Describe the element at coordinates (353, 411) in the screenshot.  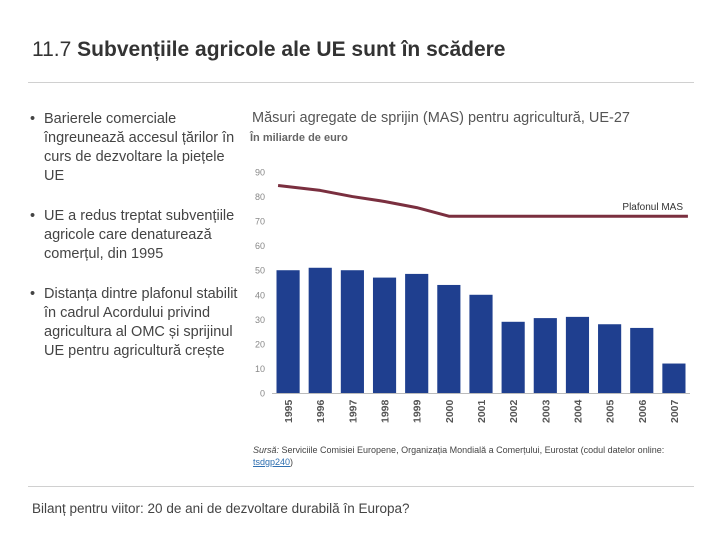
I see `x-tick-label: 1997` at that location.